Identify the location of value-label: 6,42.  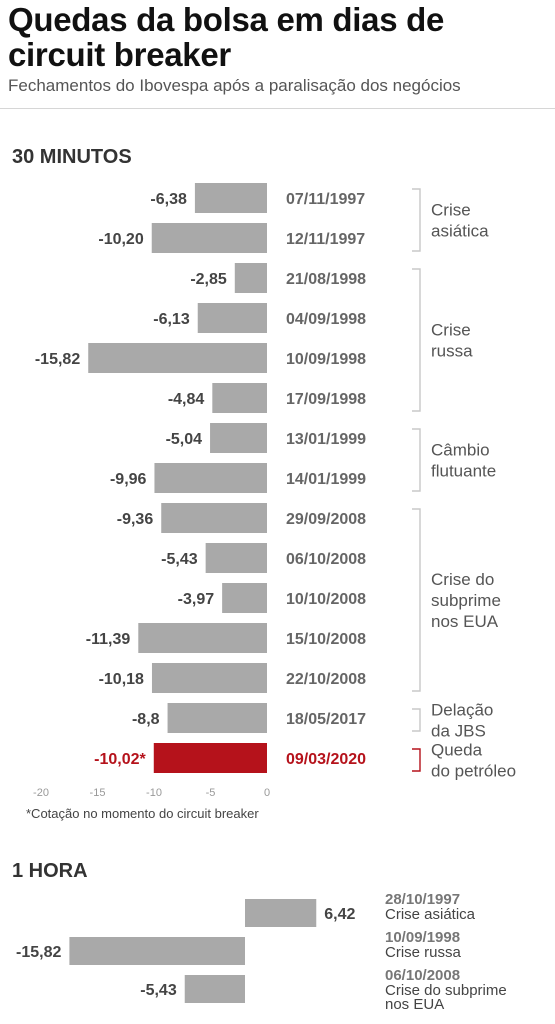
(339, 914).